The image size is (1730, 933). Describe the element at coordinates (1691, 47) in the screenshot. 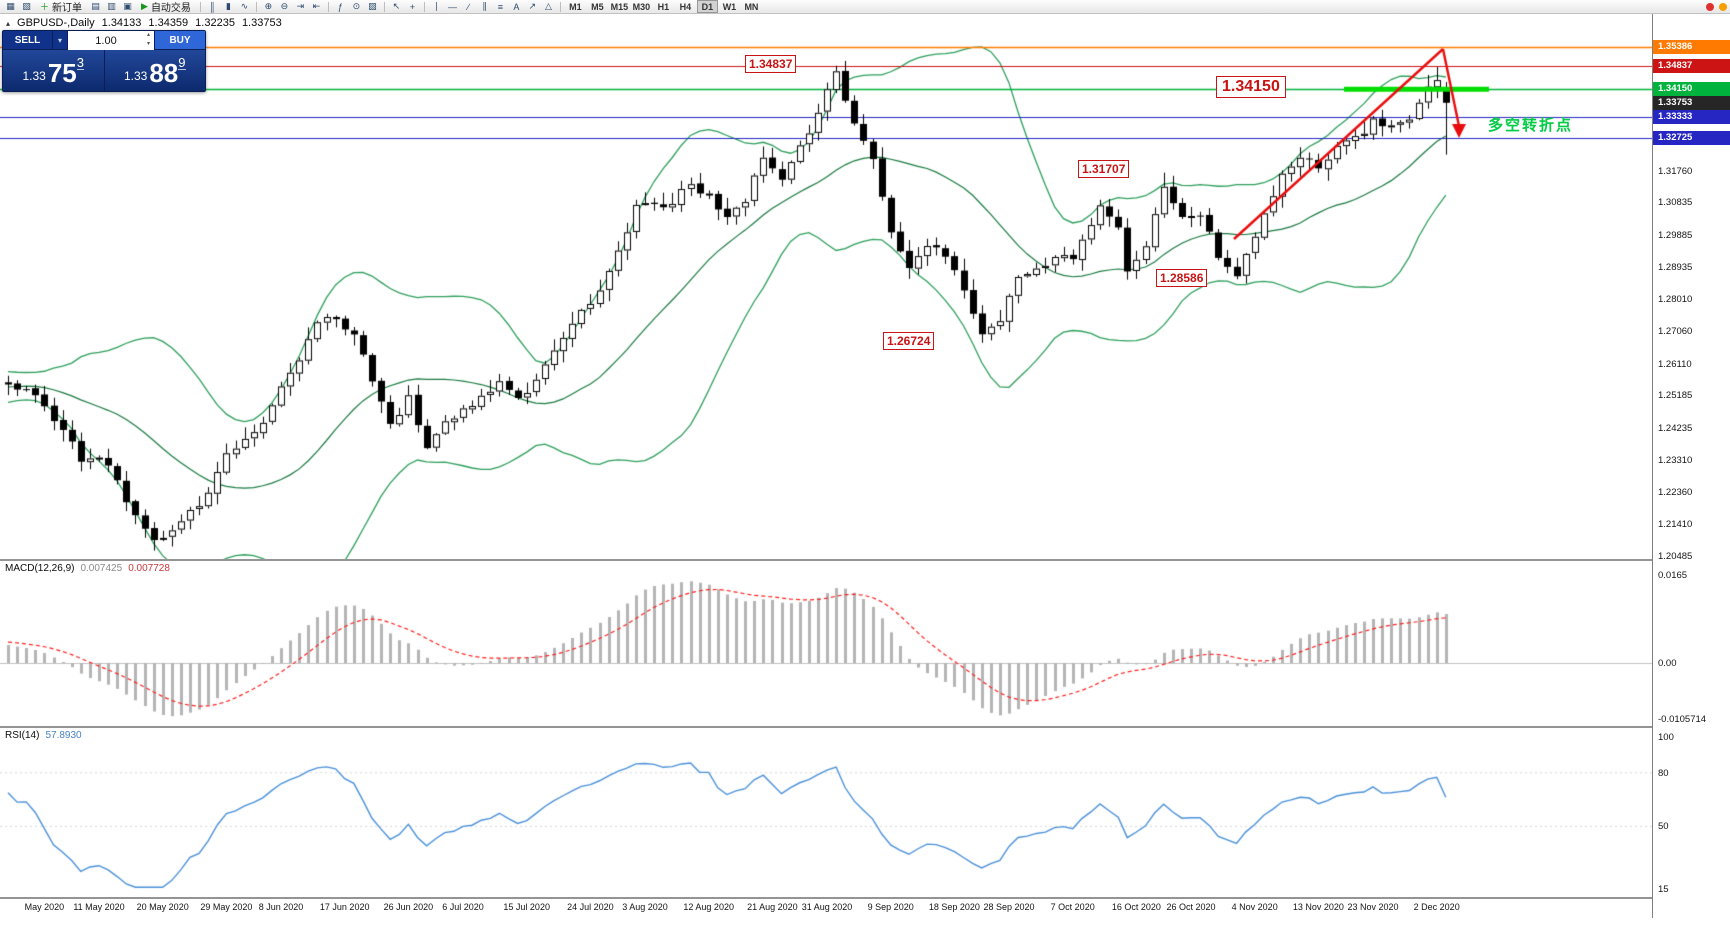

I see `price-scale-badge: 1.35386` at that location.